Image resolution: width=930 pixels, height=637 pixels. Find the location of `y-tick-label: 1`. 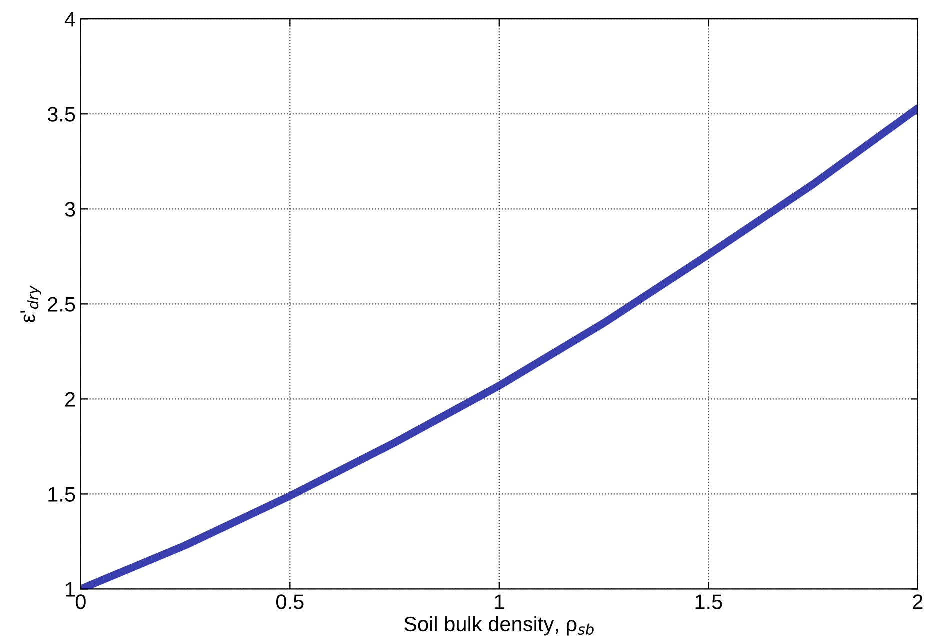

y-tick-label: 1 is located at coordinates (71, 589).